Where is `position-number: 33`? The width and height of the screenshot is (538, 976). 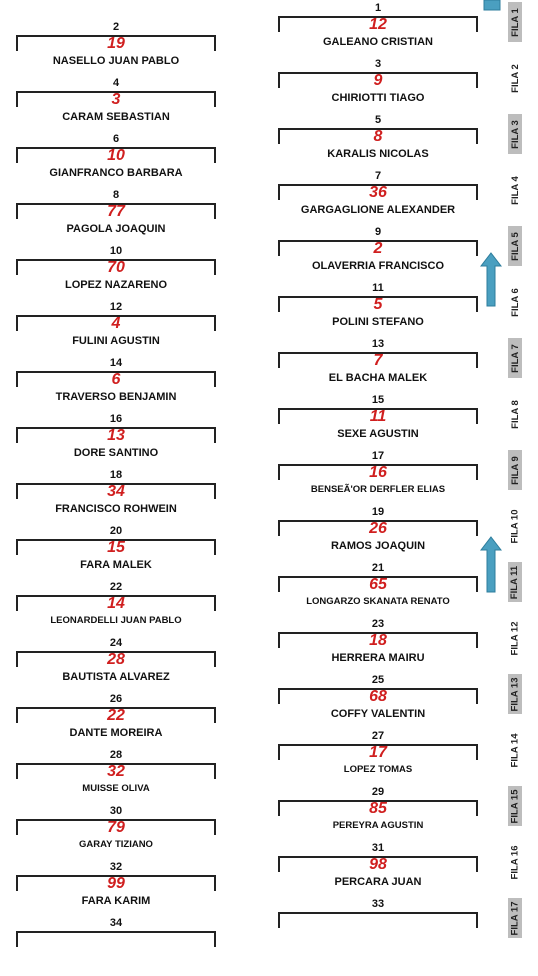
position-number: 33 is located at coordinates (378, 904).